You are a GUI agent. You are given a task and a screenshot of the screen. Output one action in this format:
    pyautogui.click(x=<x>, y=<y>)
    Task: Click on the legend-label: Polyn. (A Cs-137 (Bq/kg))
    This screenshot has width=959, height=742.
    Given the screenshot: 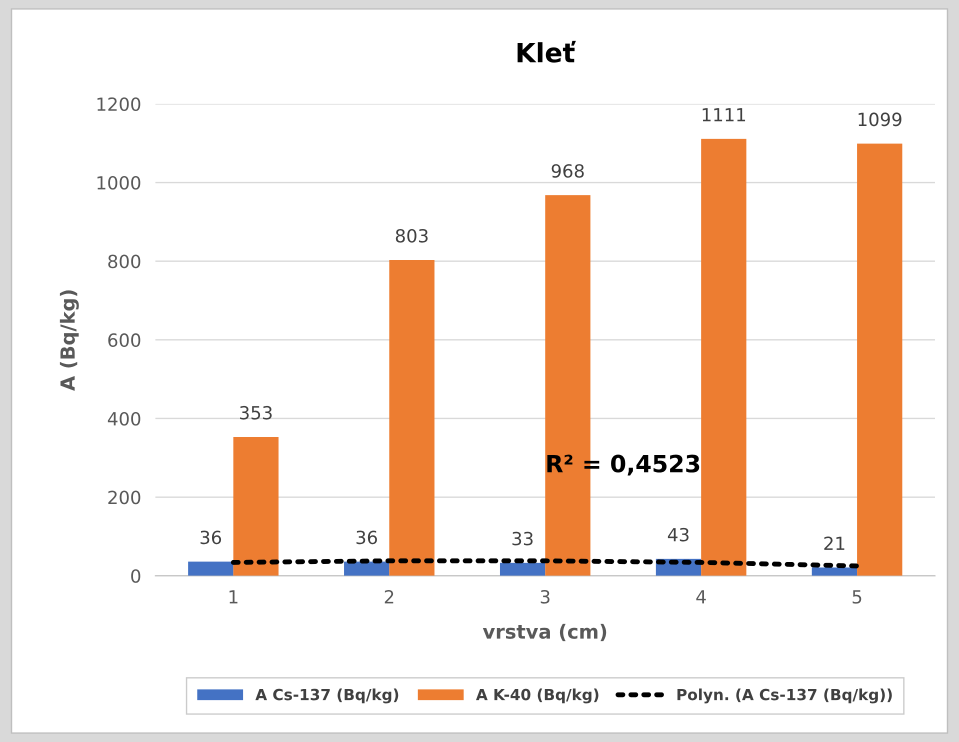 What is the action you would take?
    pyautogui.click(x=784, y=696)
    